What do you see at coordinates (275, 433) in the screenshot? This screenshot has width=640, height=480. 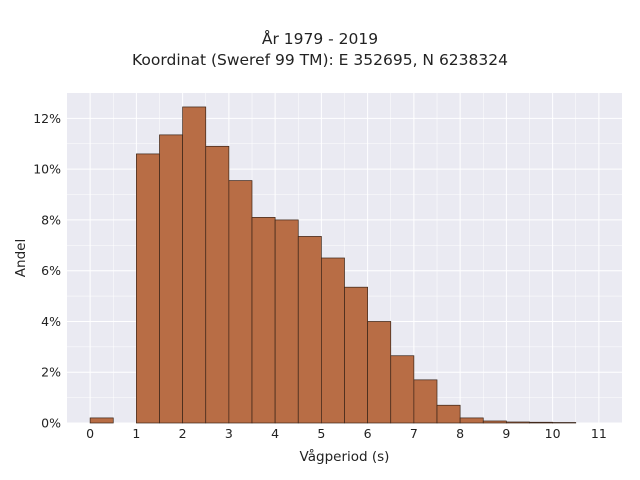 I see `x-tick-label: 4` at bounding box center [275, 433].